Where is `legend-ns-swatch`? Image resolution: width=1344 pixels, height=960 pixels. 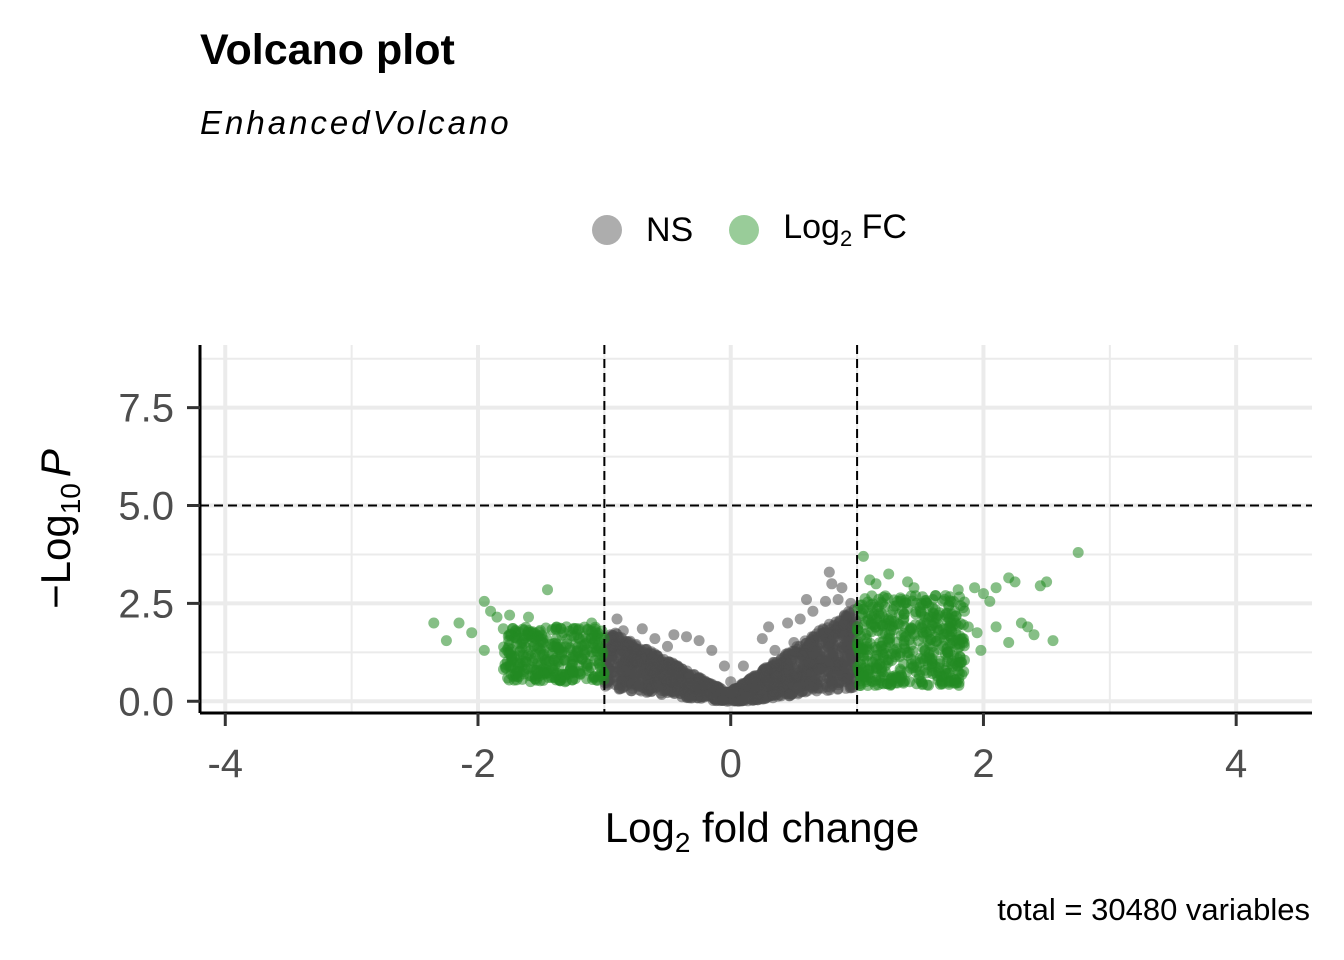
legend-ns-swatch is located at coordinates (607, 230).